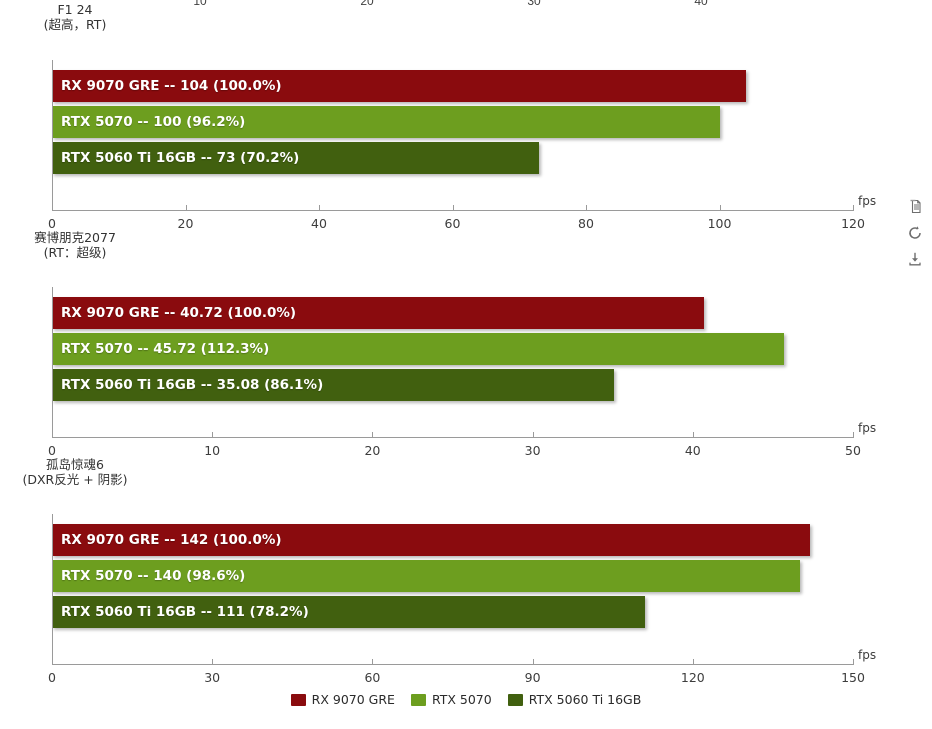 The height and width of the screenshot is (729, 932). Describe the element at coordinates (180, 158) in the screenshot. I see `bar-value-label: RTX 5060 Ti 16GB -- 73 (70.2%)` at that location.